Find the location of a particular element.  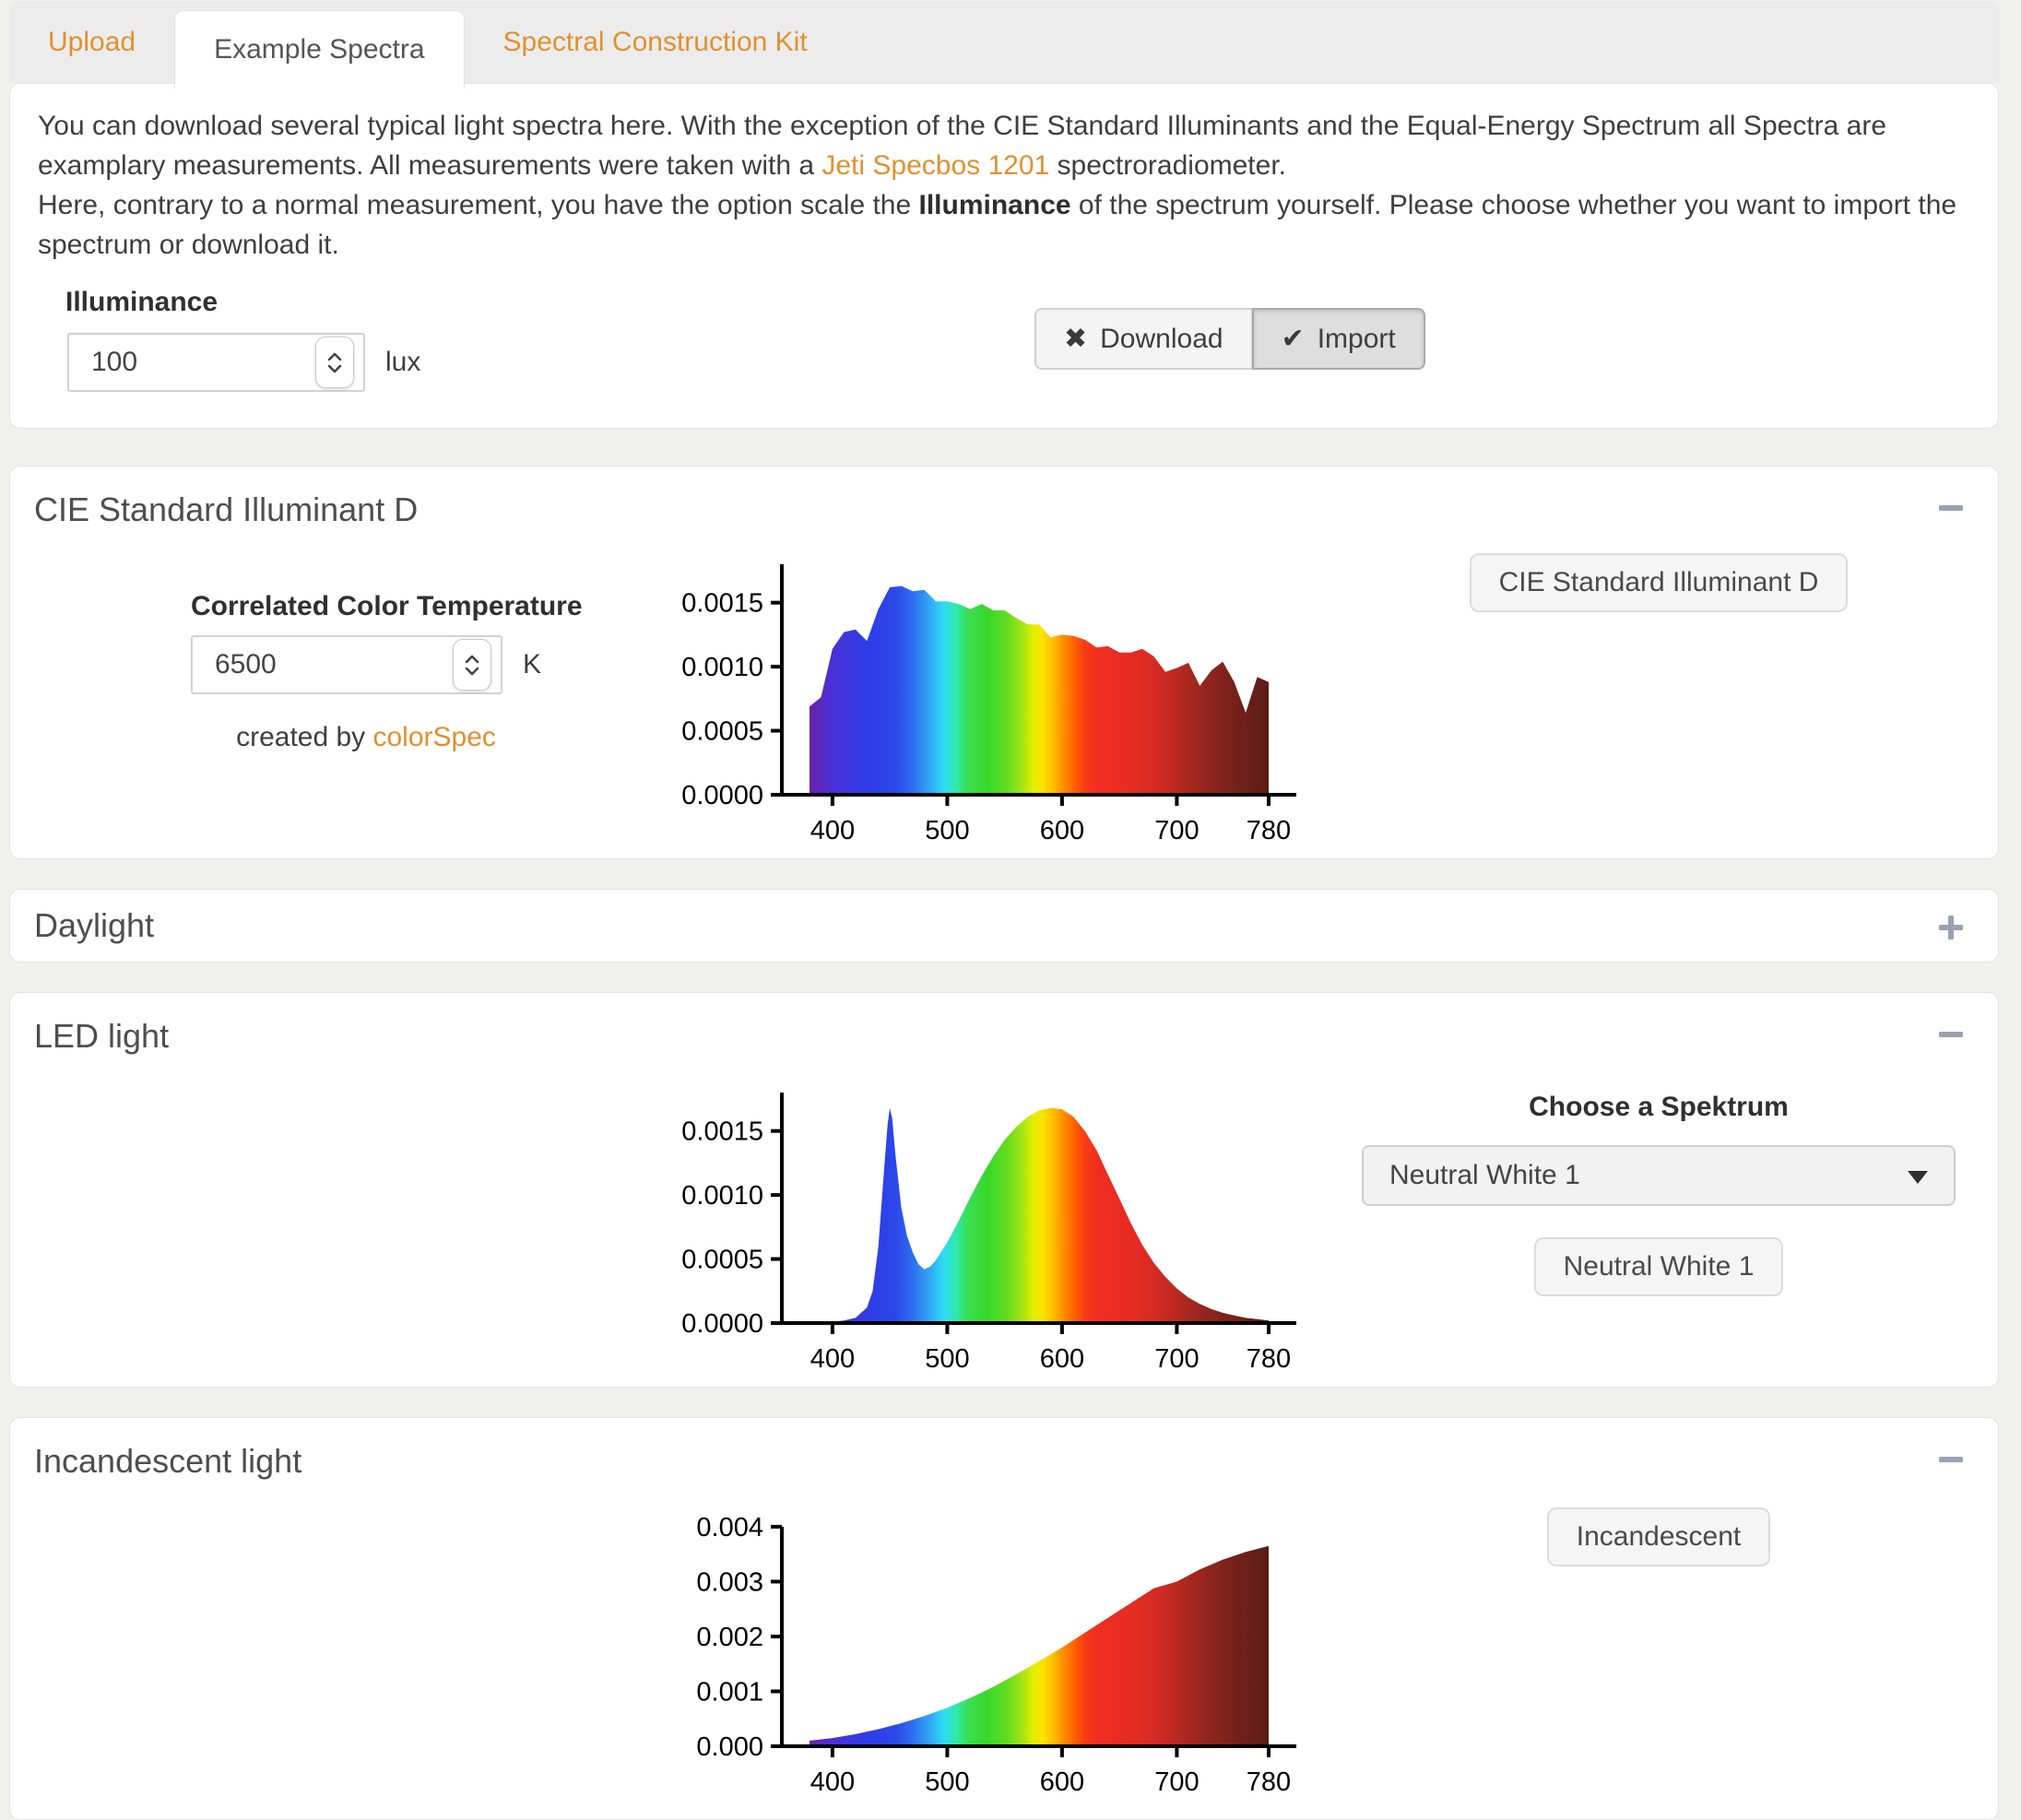

tab-spectral-construction-kit: Spectral Construction Kit is located at coordinates (655, 42).